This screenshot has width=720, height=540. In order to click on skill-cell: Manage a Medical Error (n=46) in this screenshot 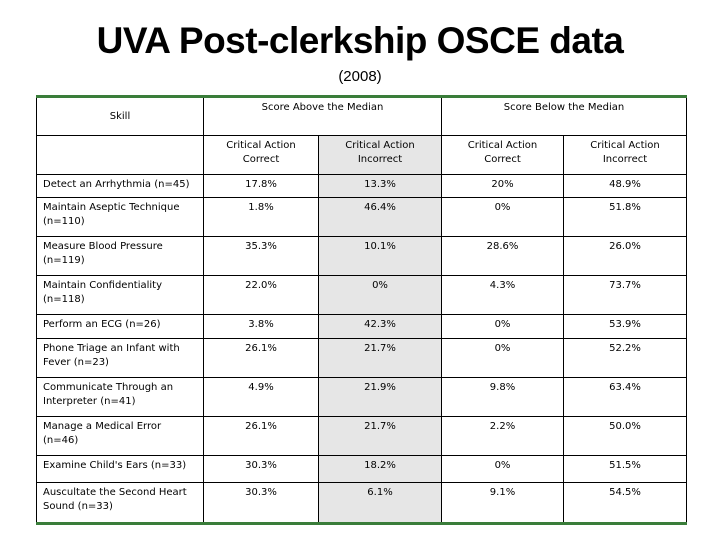, I will do `click(120, 436)`.